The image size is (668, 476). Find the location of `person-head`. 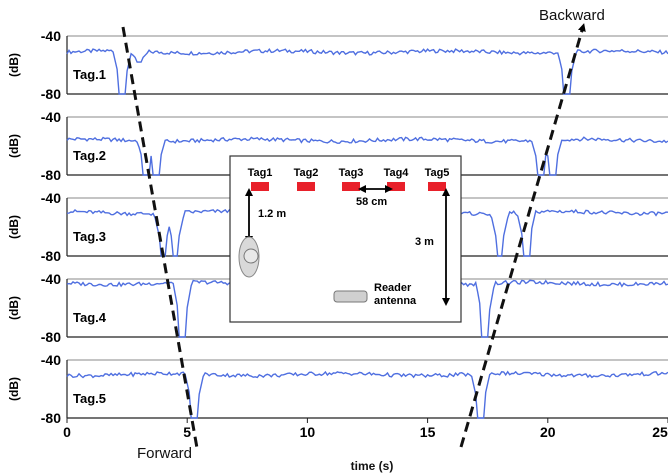

person-head is located at coordinates (251, 256).